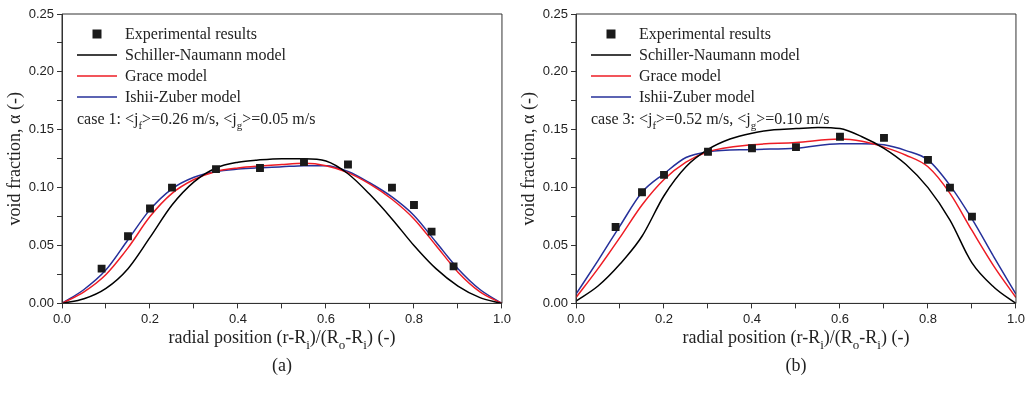  Describe the element at coordinates (796, 366) in the screenshot. I see `text: (b)` at that location.